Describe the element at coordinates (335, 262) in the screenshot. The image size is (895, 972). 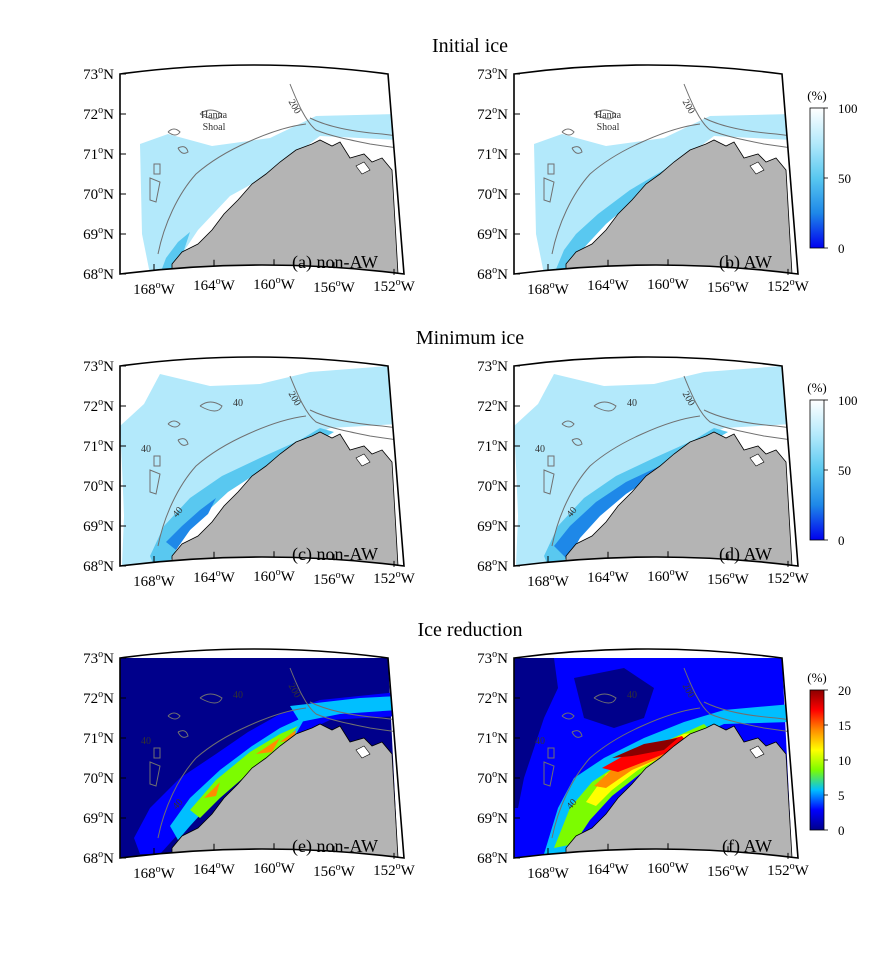
I see `panel-label-a: (a) non-AW` at that location.